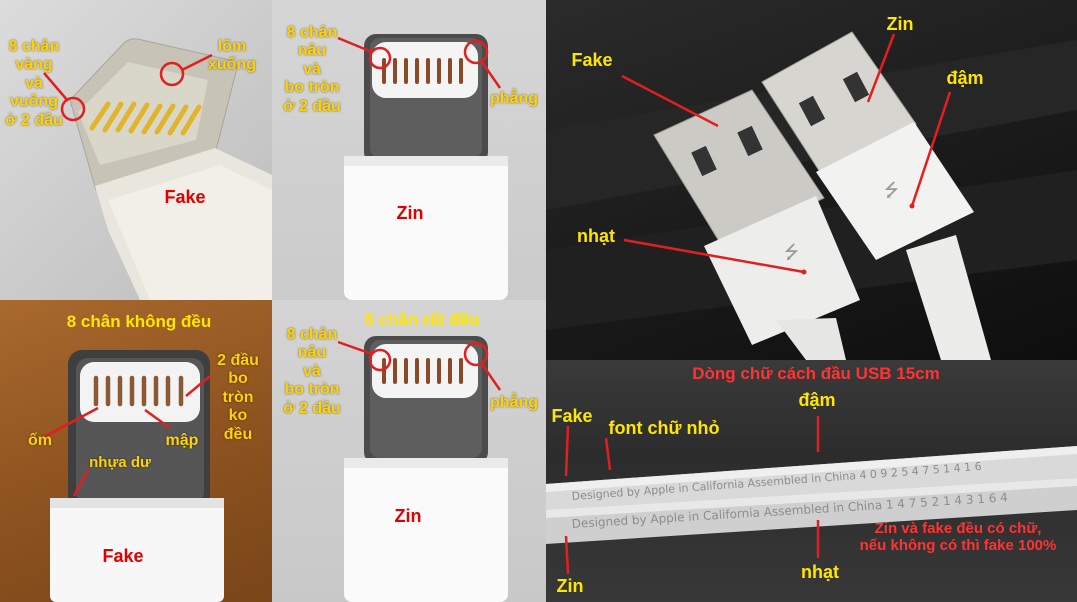 The height and width of the screenshot is (602, 1077). I want to click on label-fake-pins: 8 chân vàng và vuông ở 2 đầu, so click(34, 84).